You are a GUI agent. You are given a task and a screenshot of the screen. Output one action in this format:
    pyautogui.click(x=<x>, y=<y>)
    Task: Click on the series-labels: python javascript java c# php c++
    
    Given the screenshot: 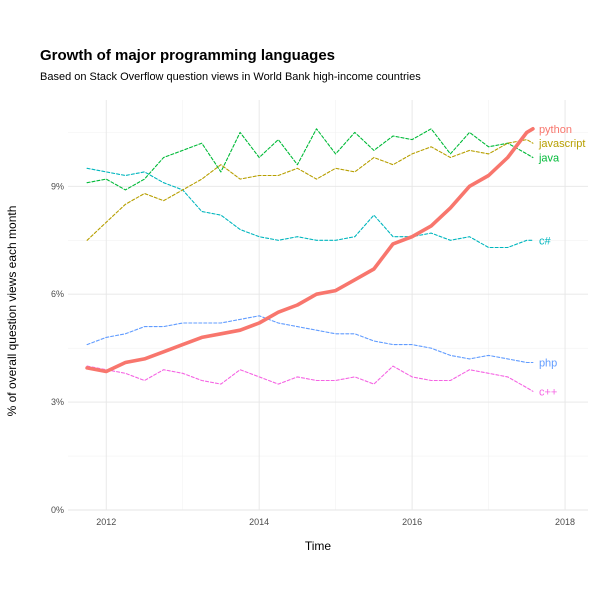 What is the action you would take?
    pyautogui.click(x=561, y=261)
    